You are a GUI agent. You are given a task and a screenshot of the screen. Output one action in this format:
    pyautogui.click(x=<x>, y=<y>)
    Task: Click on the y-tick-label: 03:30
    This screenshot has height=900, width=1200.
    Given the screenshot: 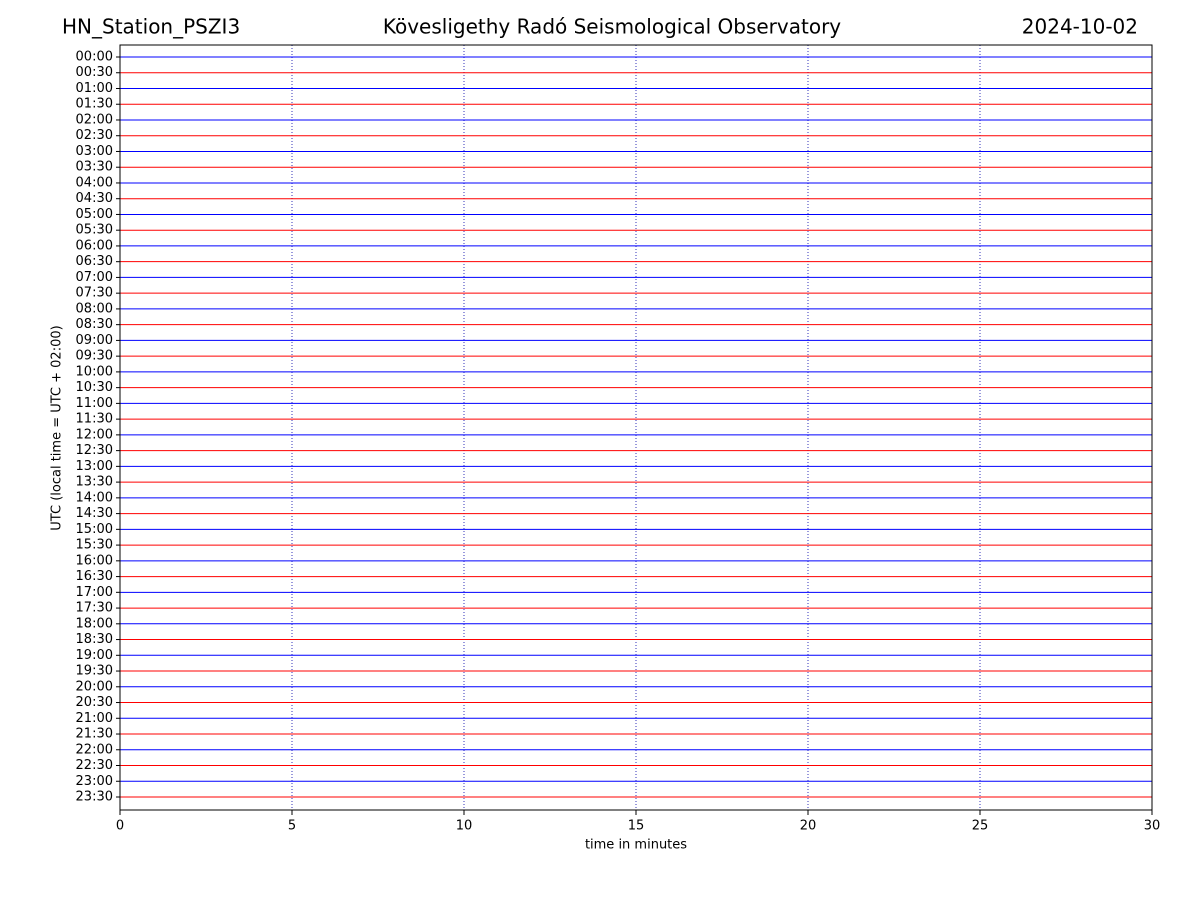 What is the action you would take?
    pyautogui.click(x=94, y=167)
    